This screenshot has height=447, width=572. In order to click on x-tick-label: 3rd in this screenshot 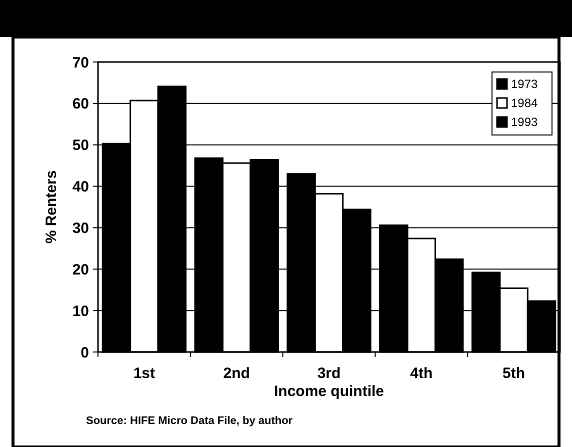, I will do `click(329, 373)`.